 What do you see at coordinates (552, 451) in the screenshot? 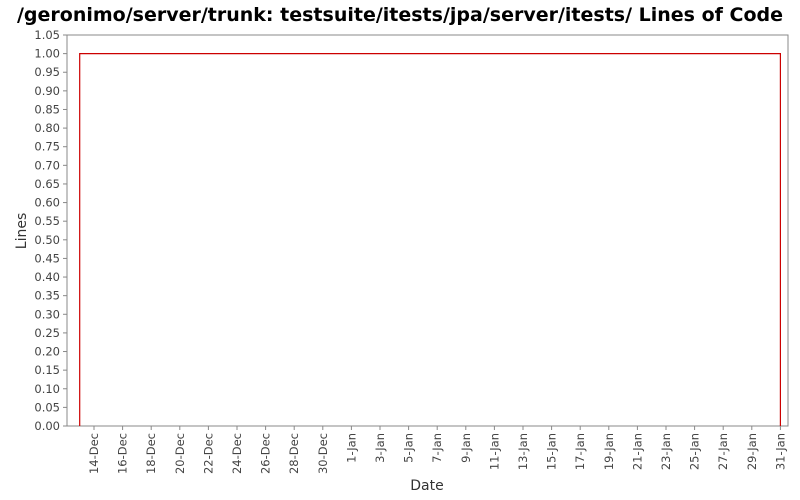
I see `x-tick-label: 15-Jan` at bounding box center [552, 451].